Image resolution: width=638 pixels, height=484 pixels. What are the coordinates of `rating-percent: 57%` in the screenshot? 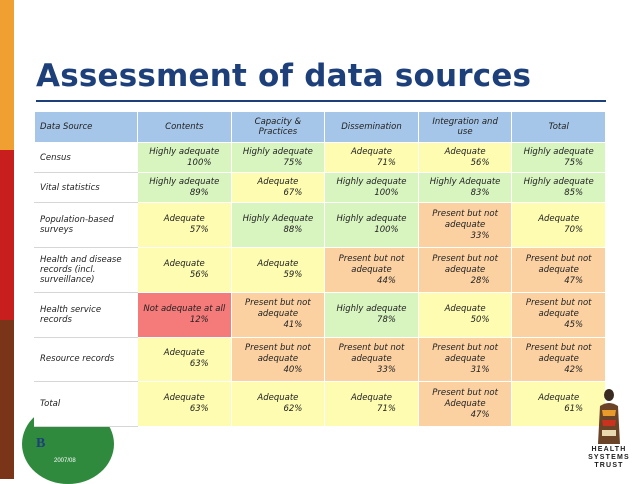 It's located at (199, 230).